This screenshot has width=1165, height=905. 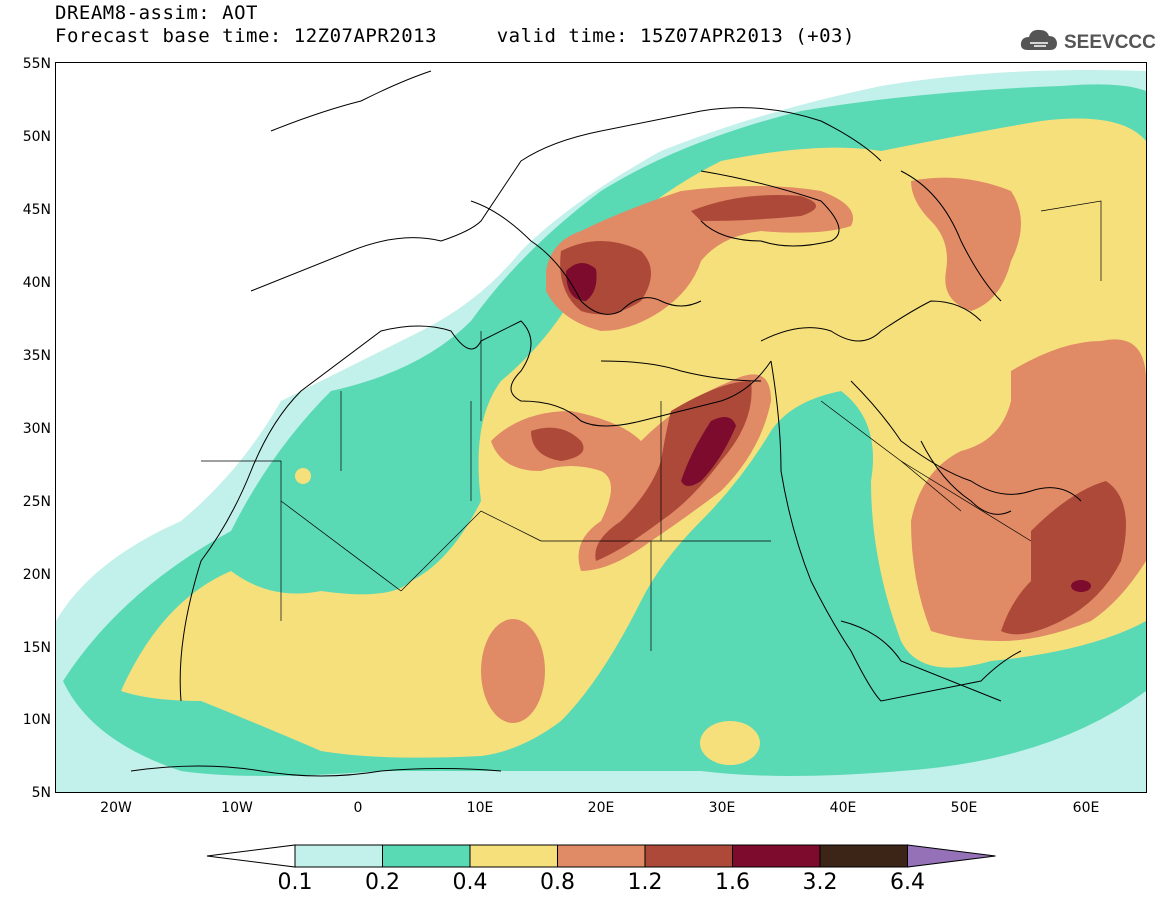 What do you see at coordinates (820, 882) in the screenshot?
I see `colorbar-label: 3.2` at bounding box center [820, 882].